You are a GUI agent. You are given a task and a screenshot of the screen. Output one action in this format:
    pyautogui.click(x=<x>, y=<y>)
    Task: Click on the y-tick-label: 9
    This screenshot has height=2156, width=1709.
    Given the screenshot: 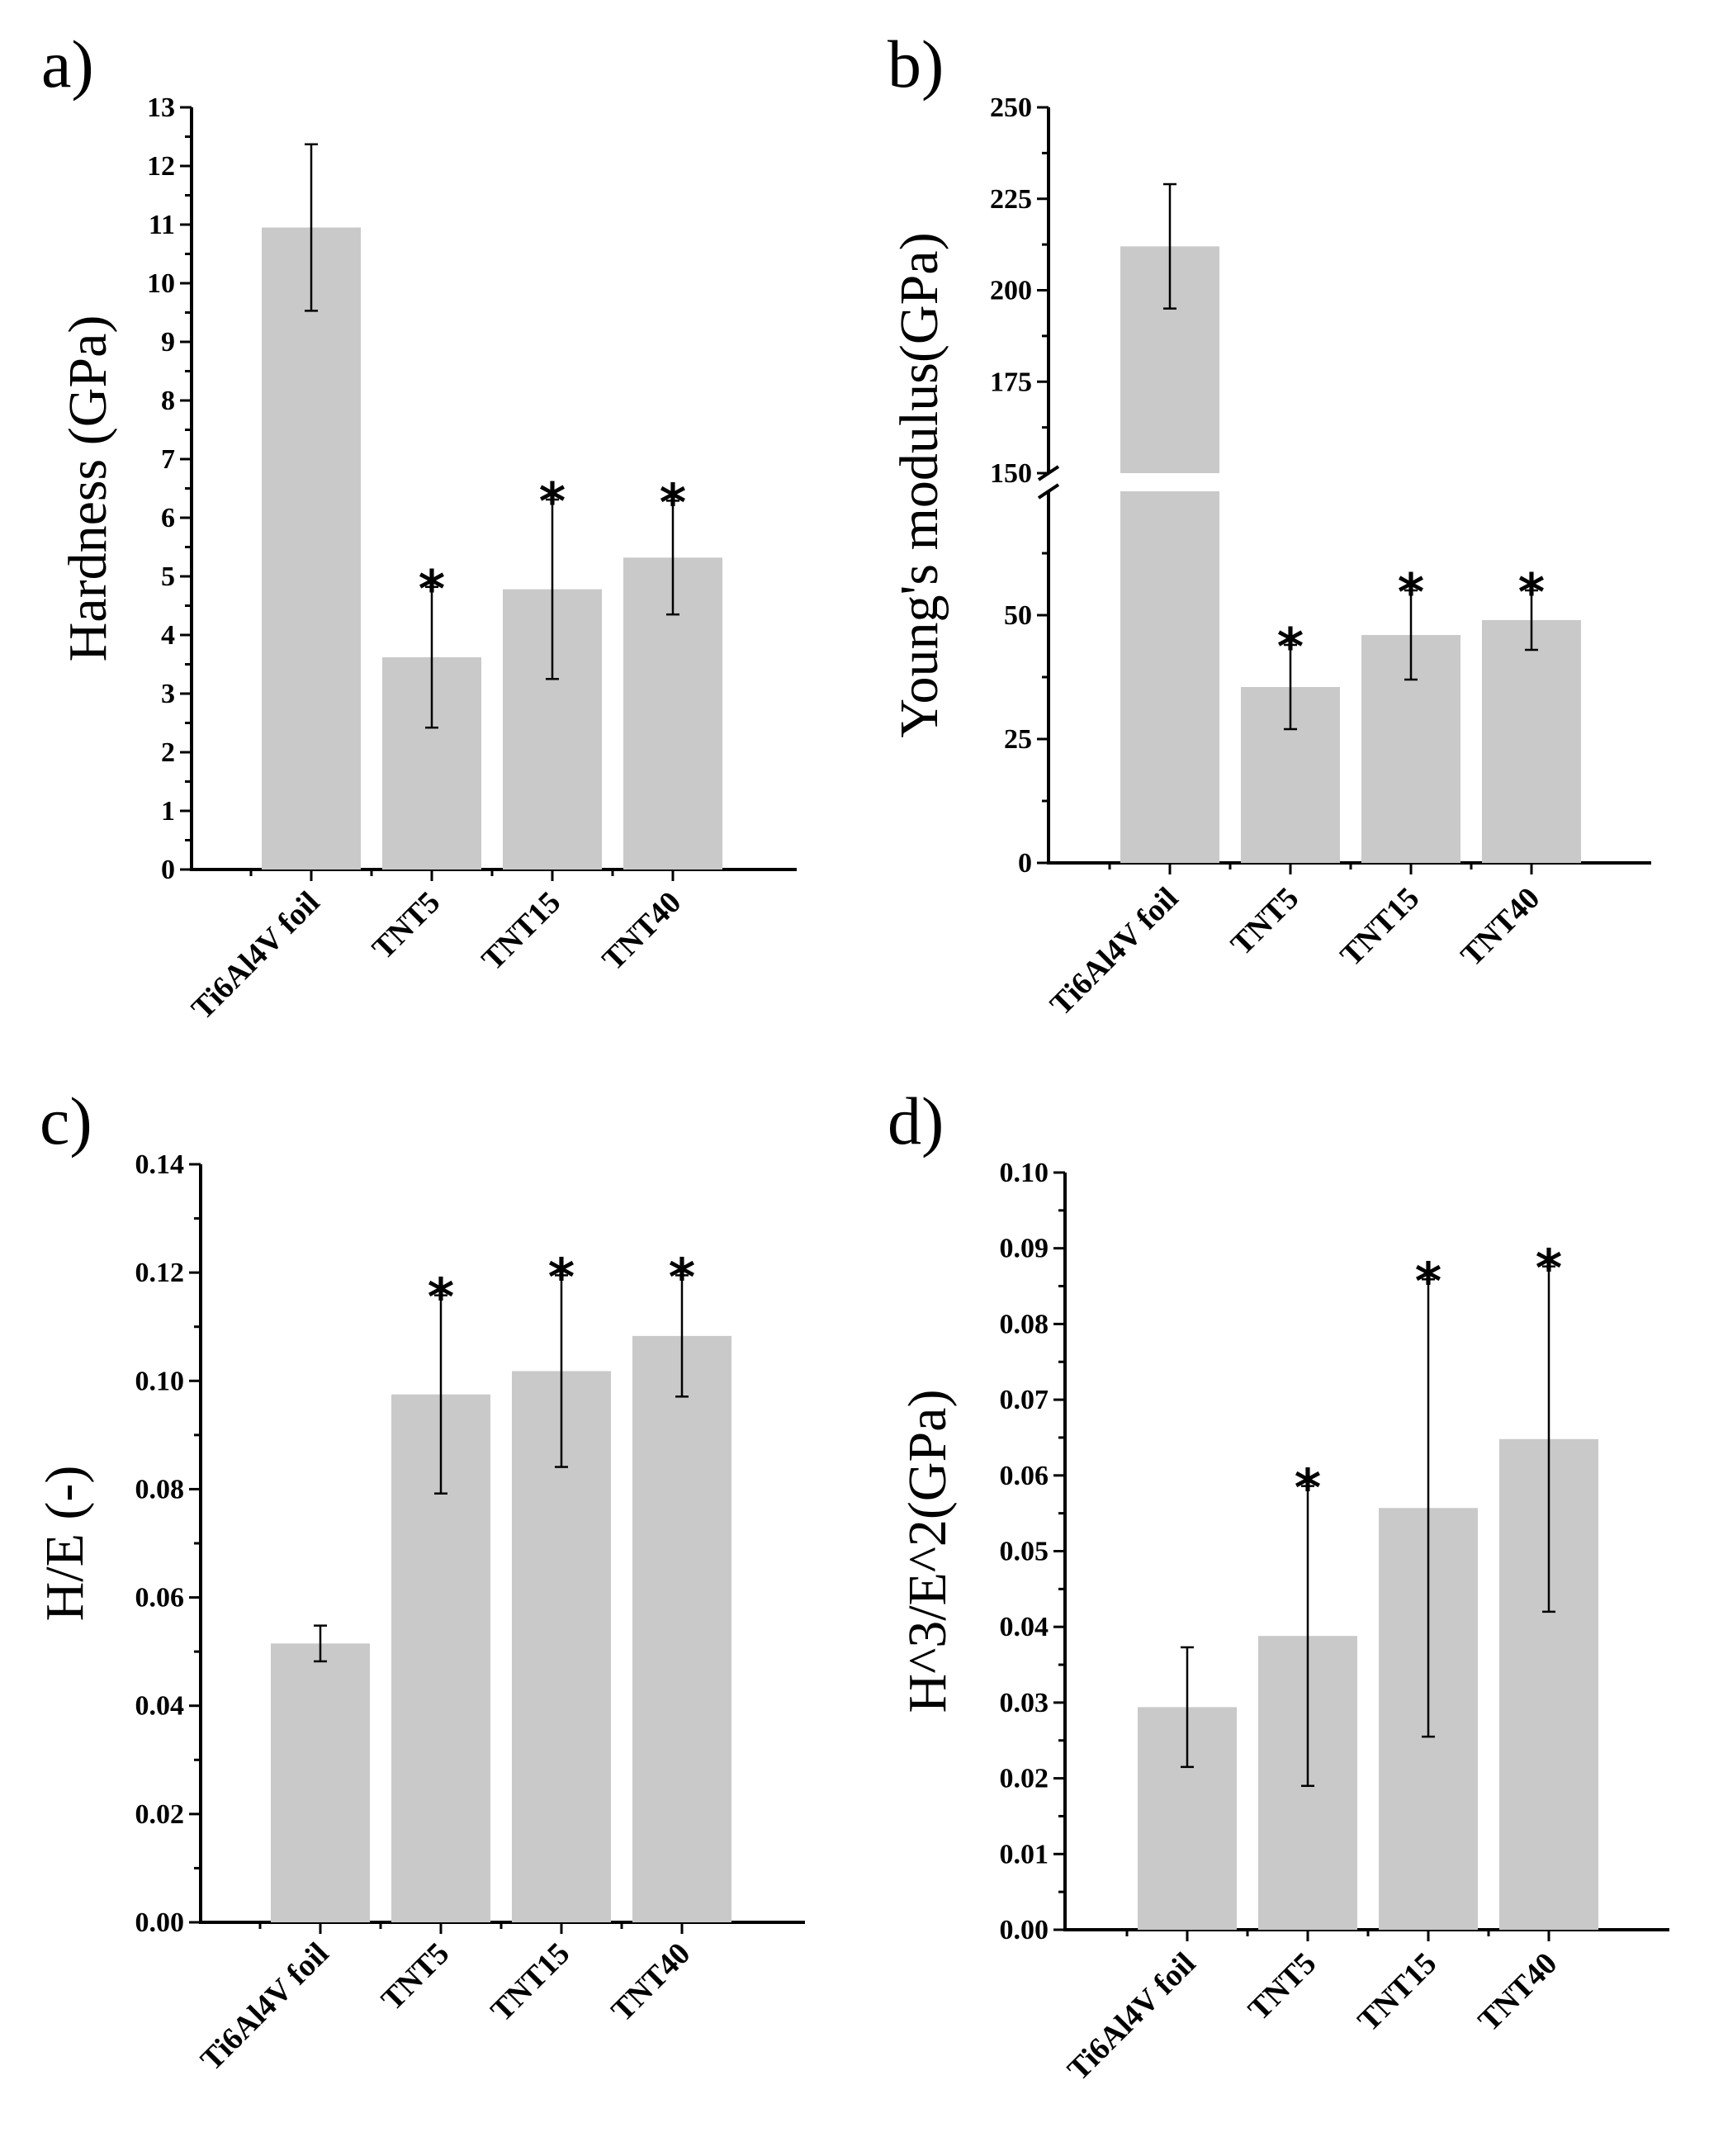 What is the action you would take?
    pyautogui.click(x=168, y=342)
    